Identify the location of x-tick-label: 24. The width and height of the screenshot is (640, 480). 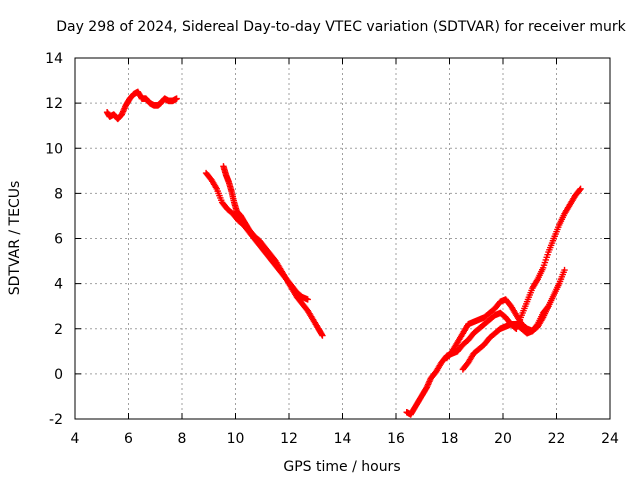
(610, 439).